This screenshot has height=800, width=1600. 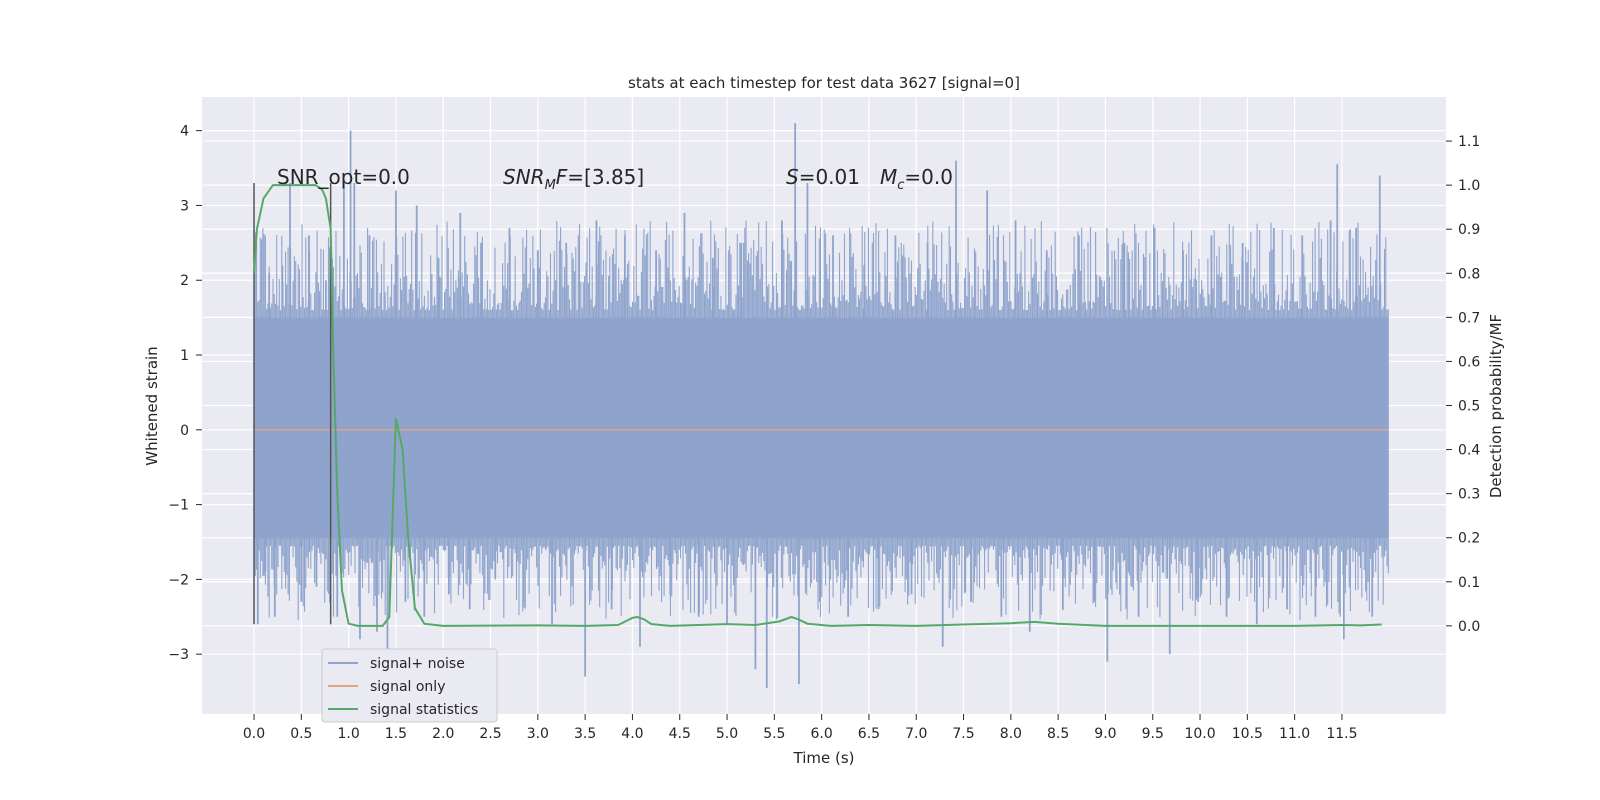 What do you see at coordinates (1153, 734) in the screenshot?
I see `x-tick-label: 9.5` at bounding box center [1153, 734].